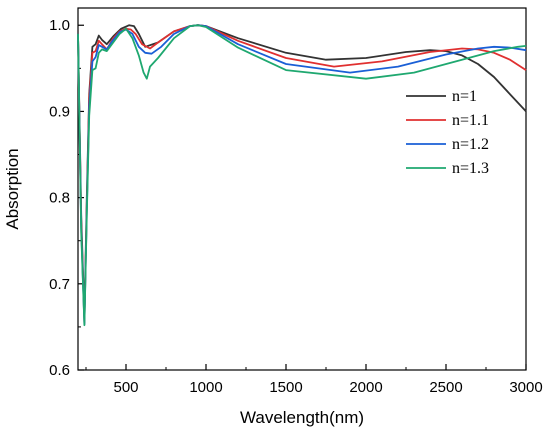 Image resolution: width=550 pixels, height=436 pixels. What do you see at coordinates (59, 198) in the screenshot?
I see `y-tick-label: 0.8` at bounding box center [59, 198].